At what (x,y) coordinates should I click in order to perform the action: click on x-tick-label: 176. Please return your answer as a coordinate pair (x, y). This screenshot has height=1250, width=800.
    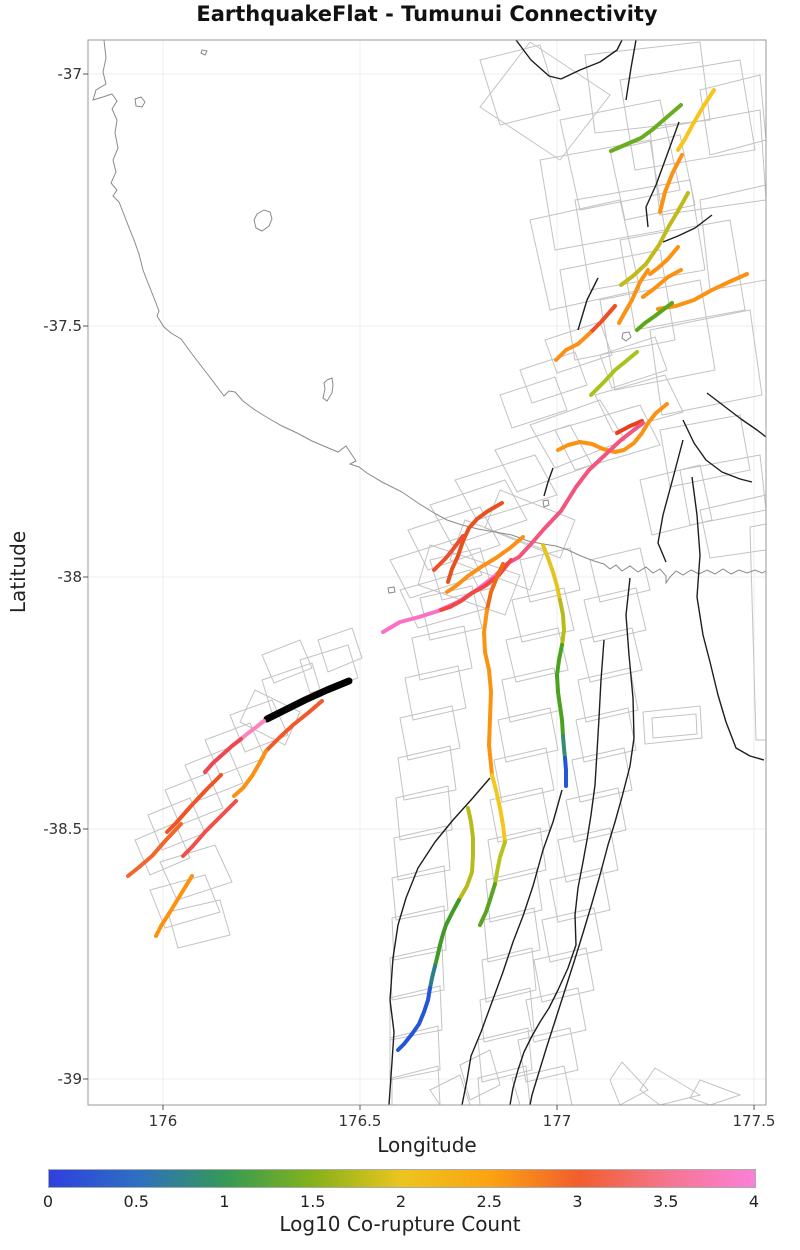
    Looking at the image, I should click on (163, 1121).